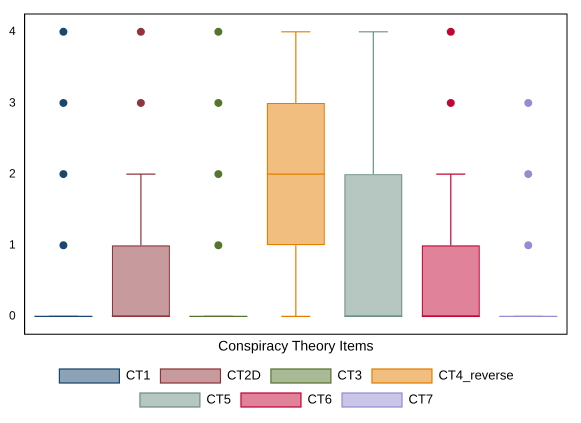  I want to click on legend-label: CT4_reverse, so click(476, 375).